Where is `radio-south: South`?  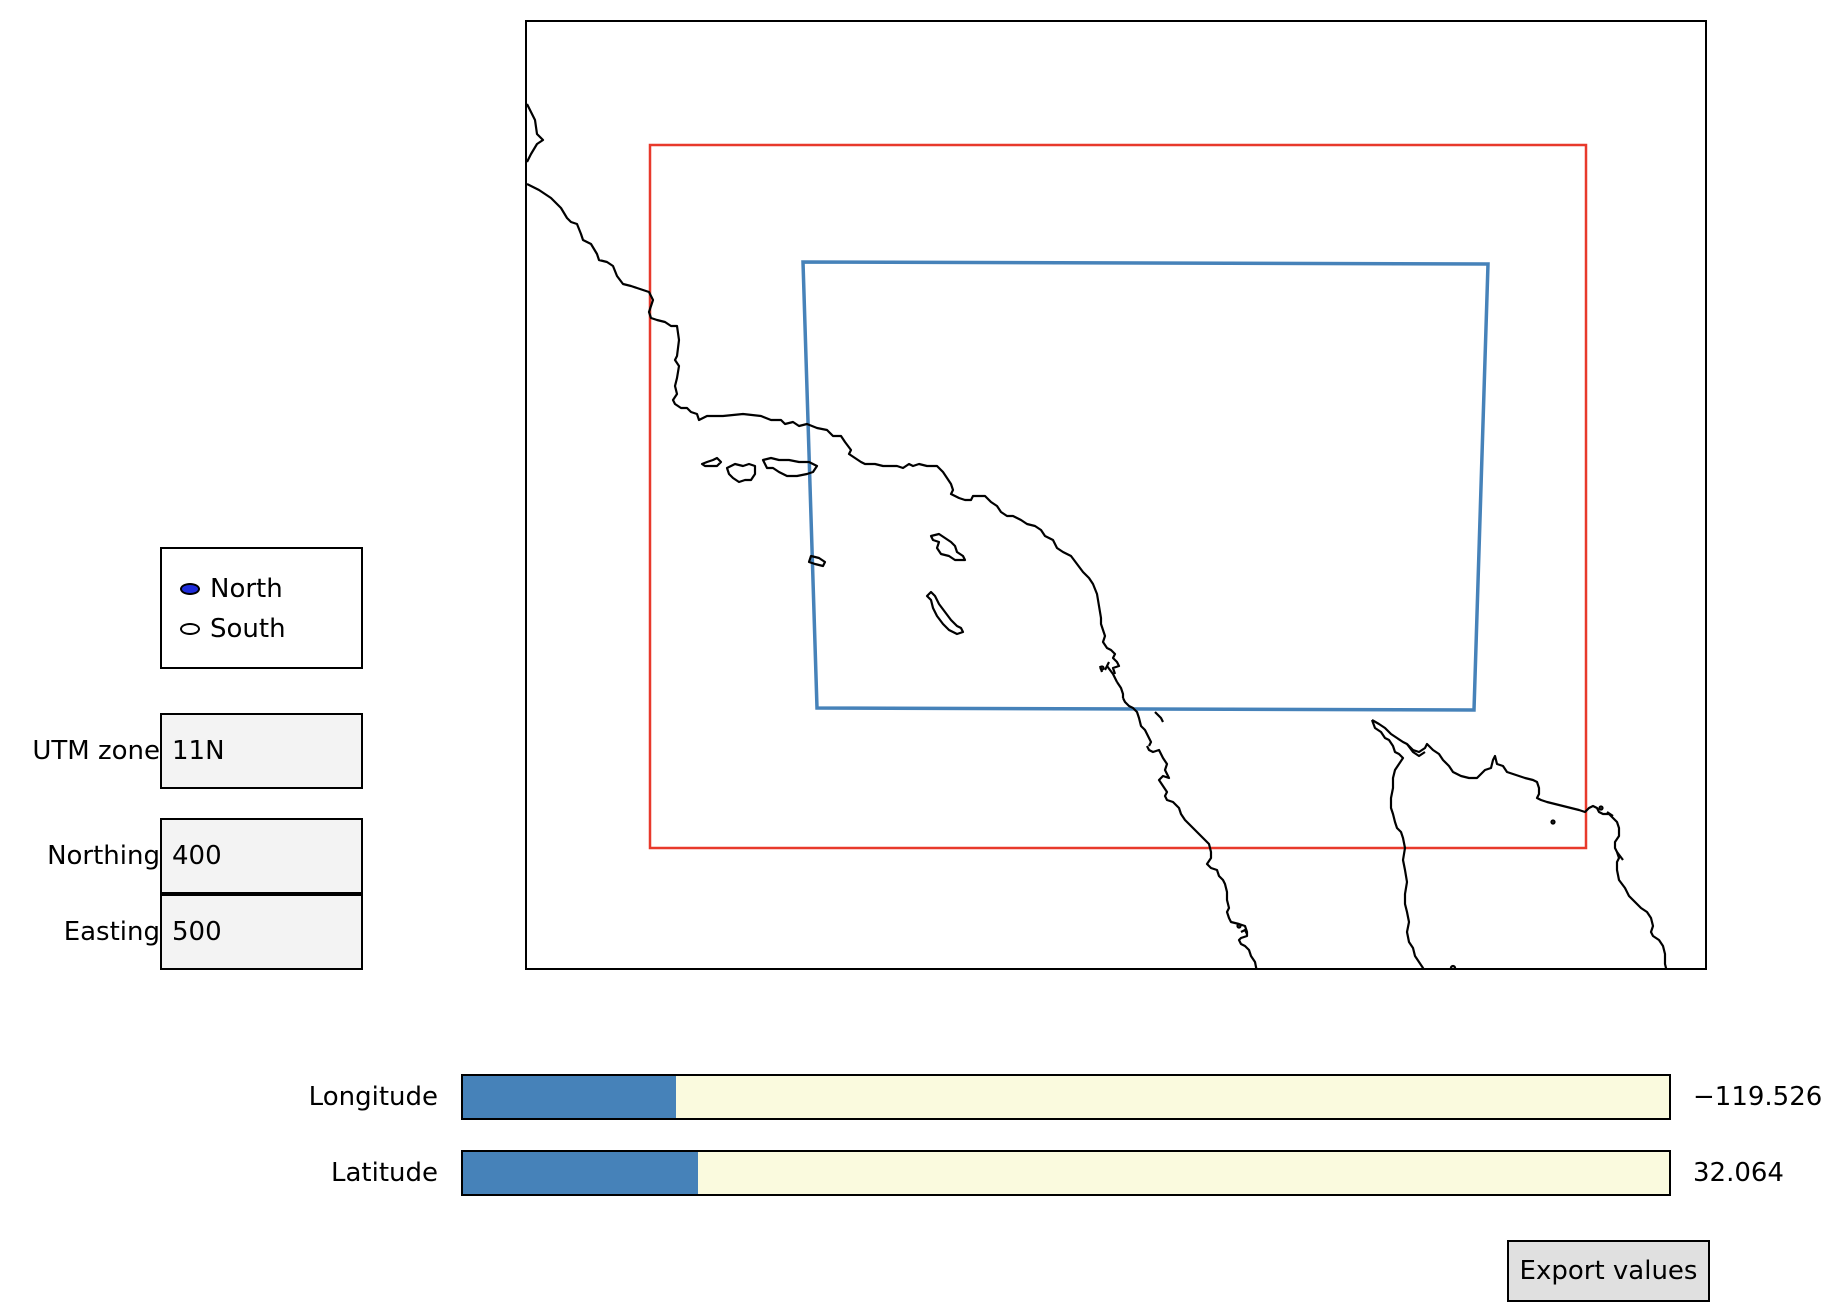
radio-south: South is located at coordinates (233, 629).